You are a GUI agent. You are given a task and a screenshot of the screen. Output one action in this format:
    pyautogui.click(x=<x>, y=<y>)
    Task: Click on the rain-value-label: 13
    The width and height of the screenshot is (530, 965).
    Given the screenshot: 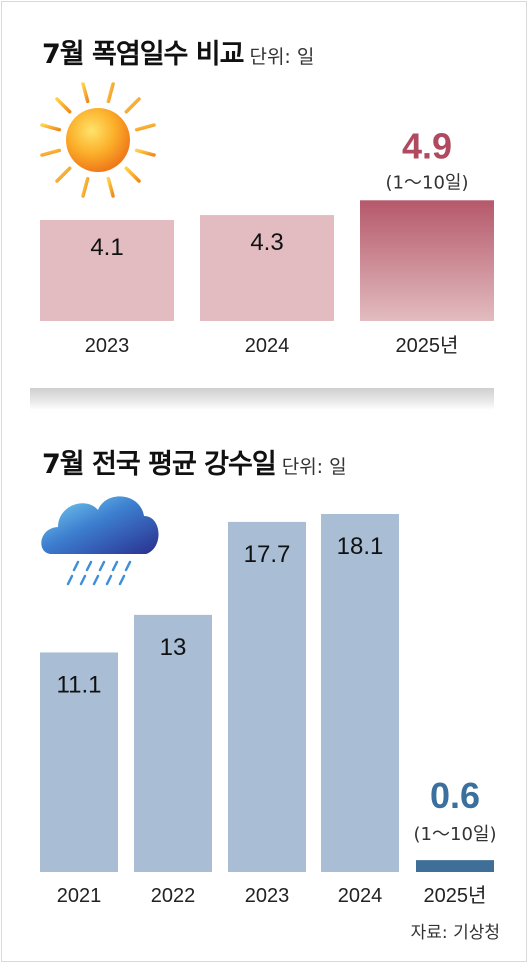 What is the action you would take?
    pyautogui.click(x=173, y=647)
    